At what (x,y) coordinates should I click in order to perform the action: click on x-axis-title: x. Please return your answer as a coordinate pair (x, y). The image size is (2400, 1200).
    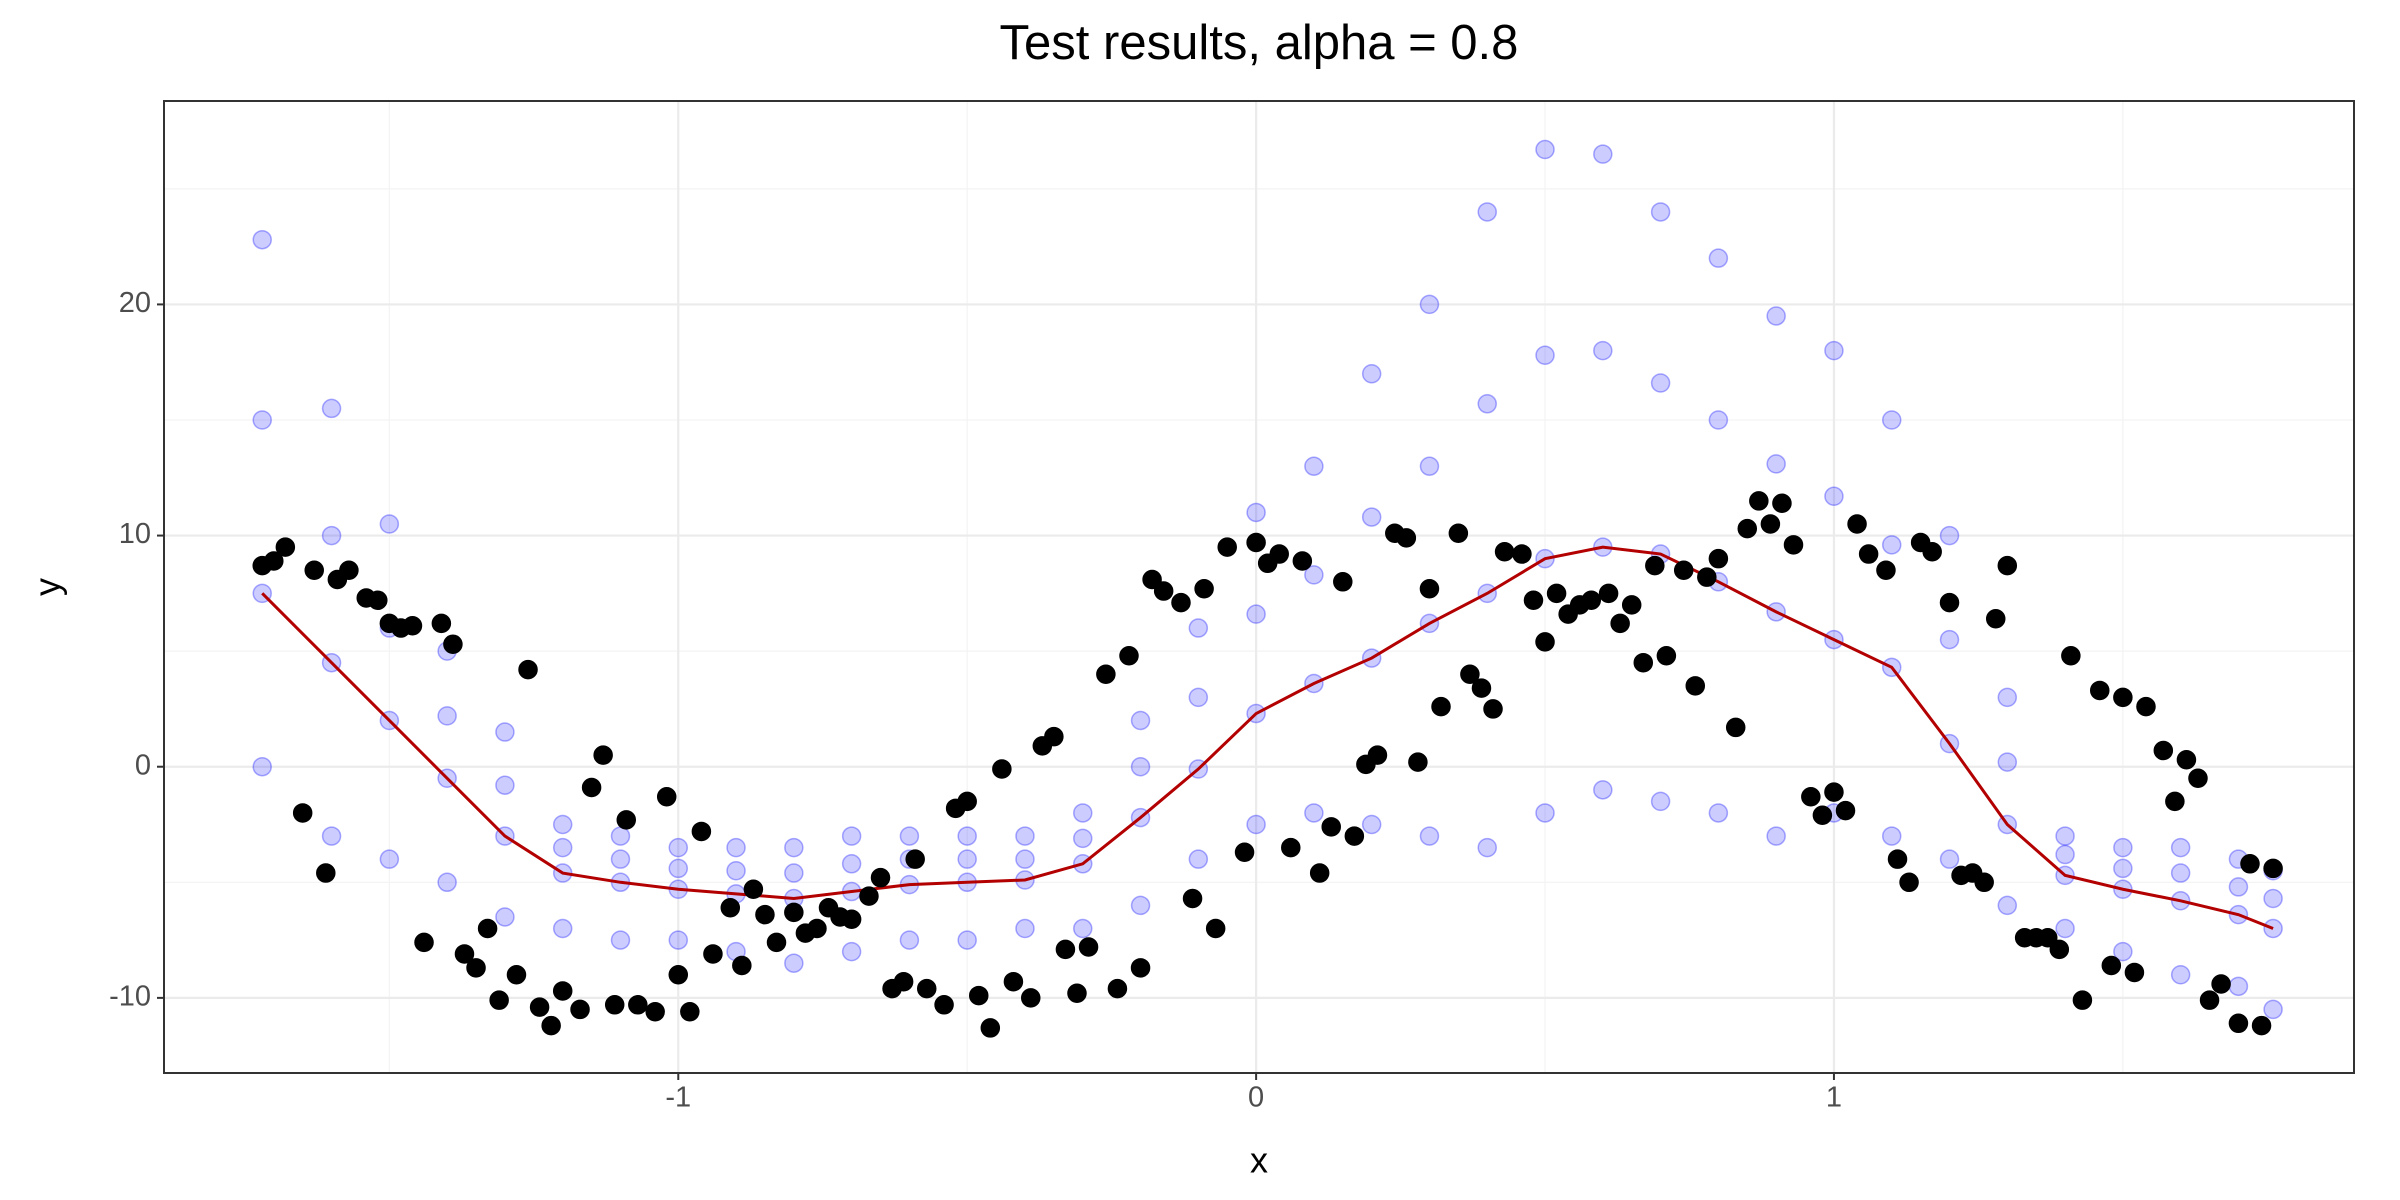
    Looking at the image, I should click on (1259, 1160).